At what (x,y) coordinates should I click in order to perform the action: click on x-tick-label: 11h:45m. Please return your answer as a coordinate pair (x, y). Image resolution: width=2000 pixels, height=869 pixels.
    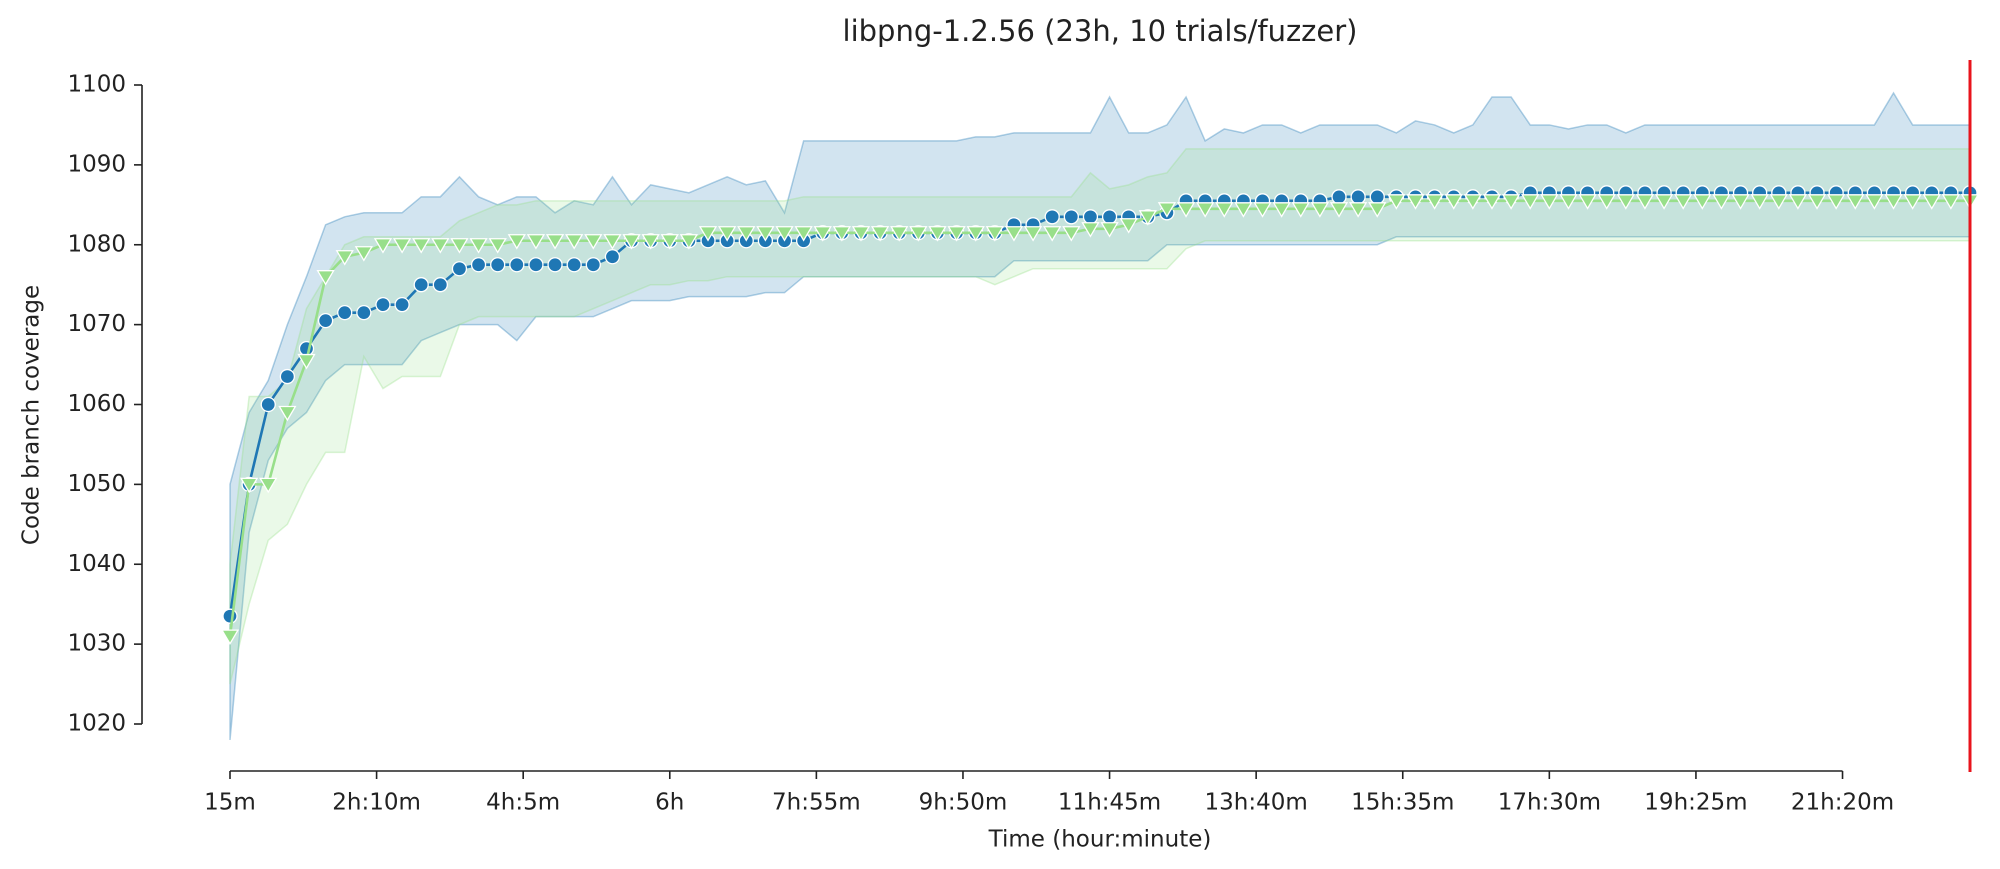
    Looking at the image, I should click on (1109, 803).